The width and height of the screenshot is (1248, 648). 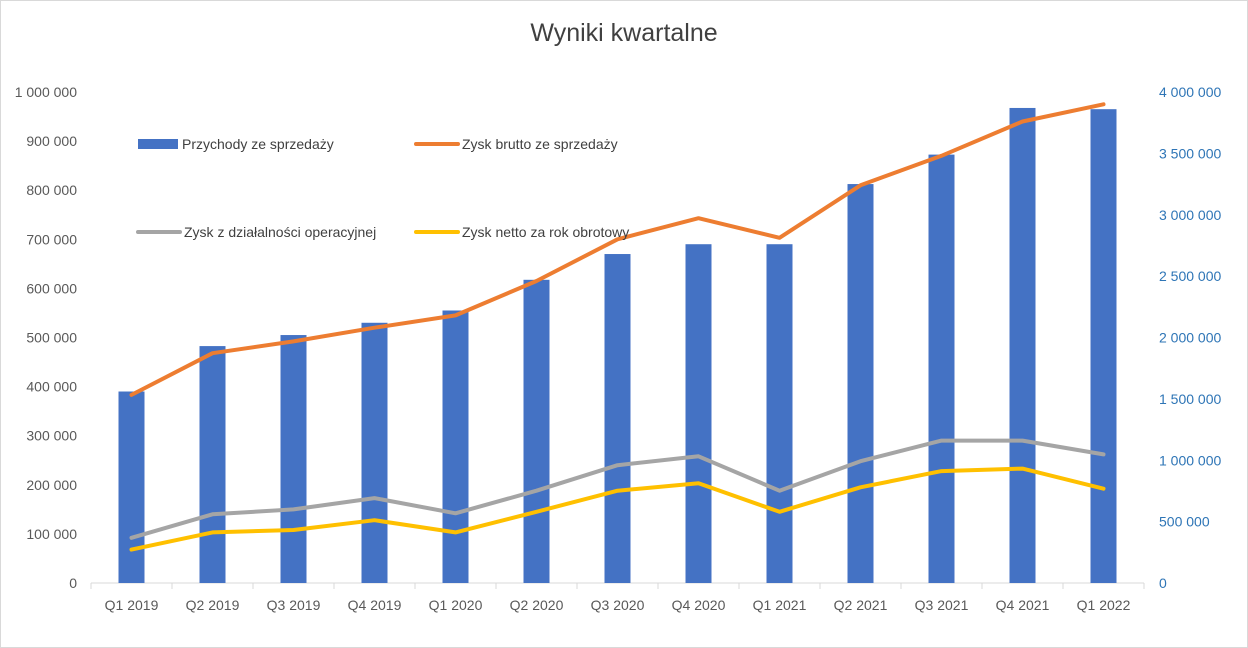 I want to click on y-right-tick-label: 1 500 000, so click(x=1190, y=399).